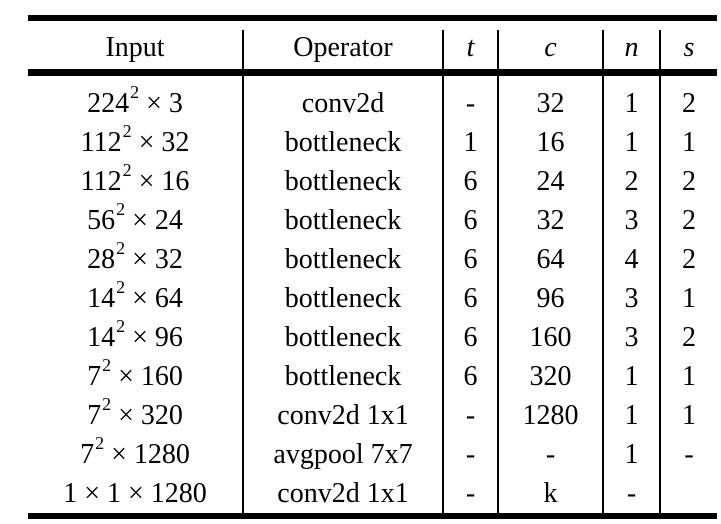 The width and height of the screenshot is (721, 524). I want to click on input-base: 56, so click(101, 220).